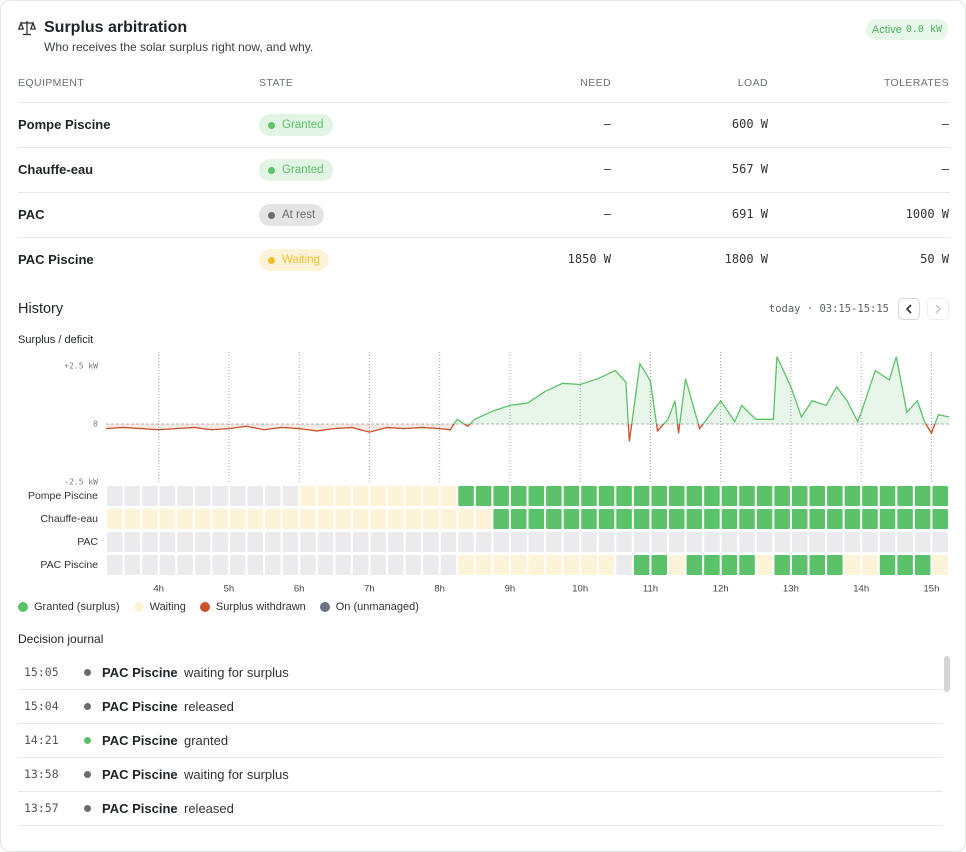 This screenshot has height=852, width=966. I want to click on load-value: 567 W, so click(749, 169).